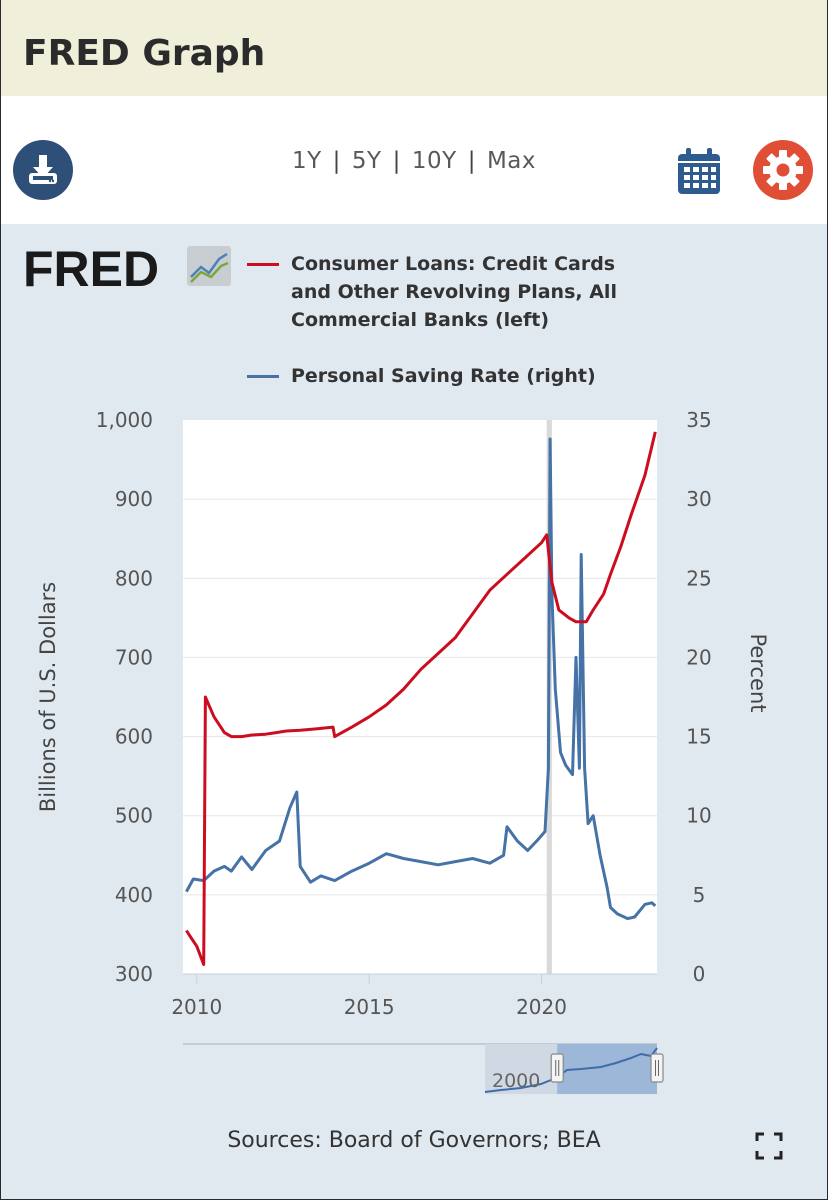  What do you see at coordinates (134, 657) in the screenshot?
I see `y-left-tick-label: 700` at bounding box center [134, 657].